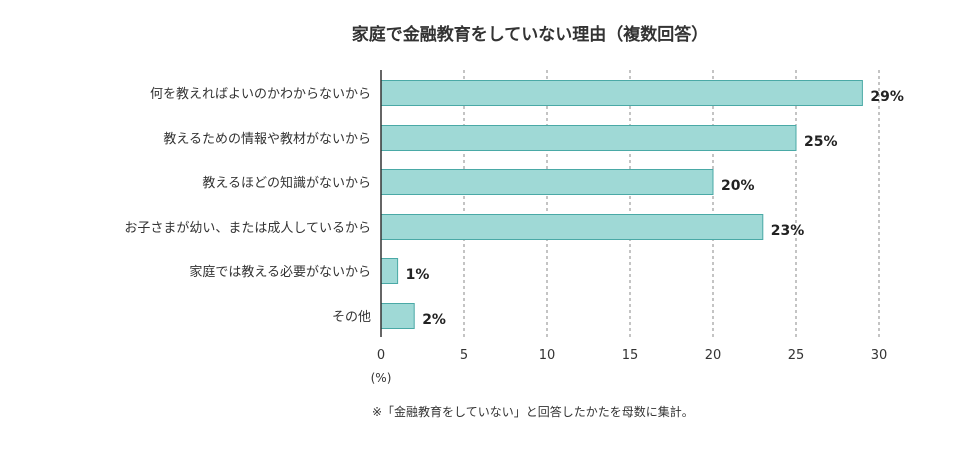  What do you see at coordinates (821, 142) in the screenshot?
I see `value-label-1: 25%` at bounding box center [821, 142].